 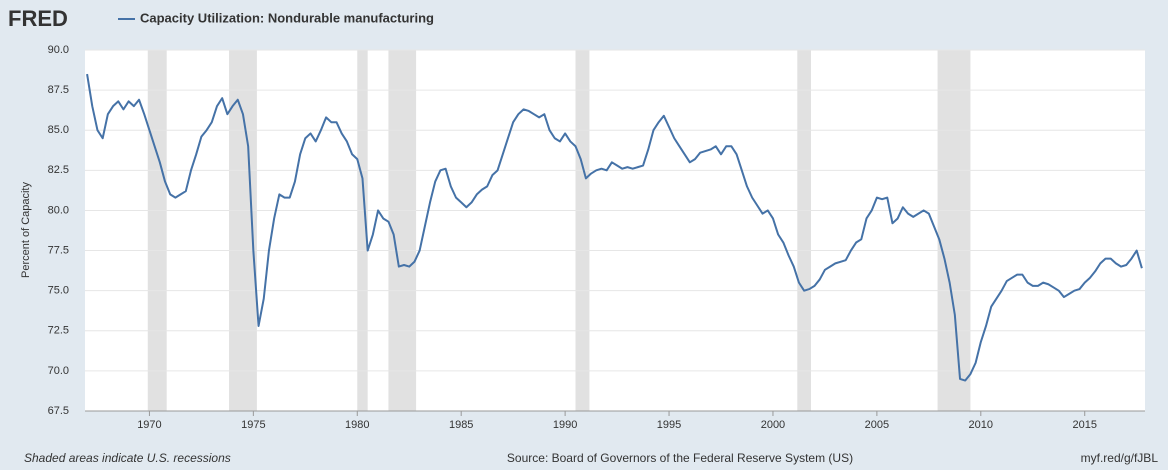 I want to click on y-axis-label: Percent of Capacity, so click(x=26, y=230).